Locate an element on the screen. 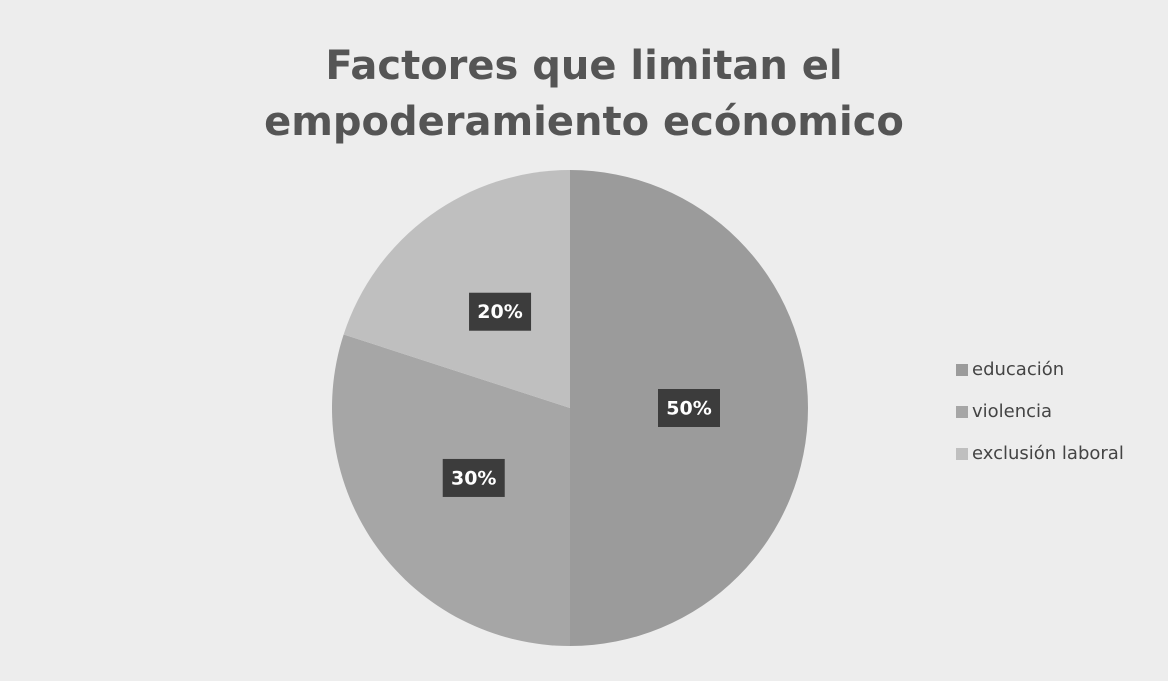  data-label: 50% is located at coordinates (688, 409).